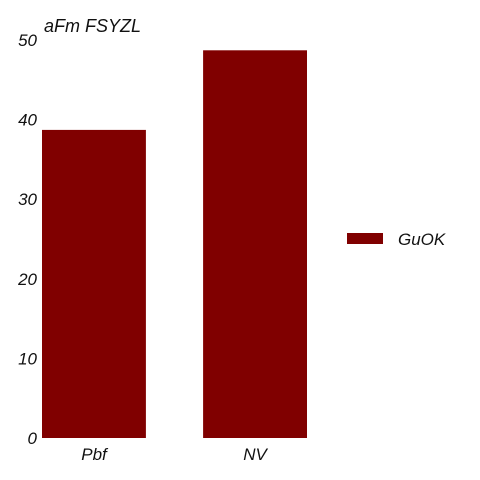 The width and height of the screenshot is (480, 480). What do you see at coordinates (95, 454) in the screenshot?
I see `x-tick-label: Pbf` at bounding box center [95, 454].